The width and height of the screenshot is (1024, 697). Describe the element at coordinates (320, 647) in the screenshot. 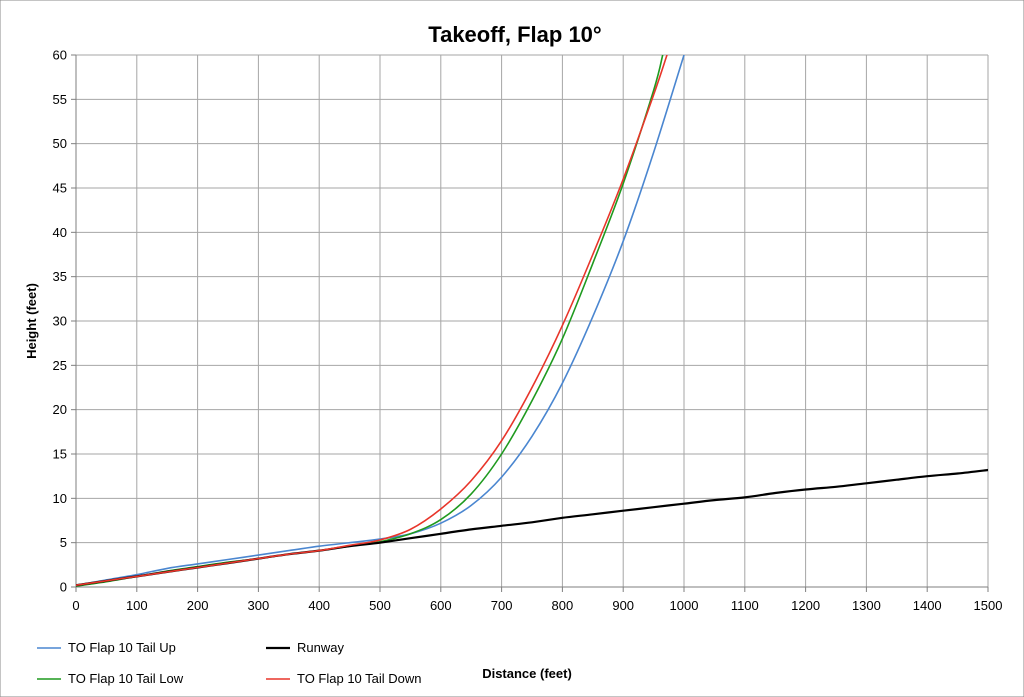

I see `legend-label-runway: Runway` at that location.